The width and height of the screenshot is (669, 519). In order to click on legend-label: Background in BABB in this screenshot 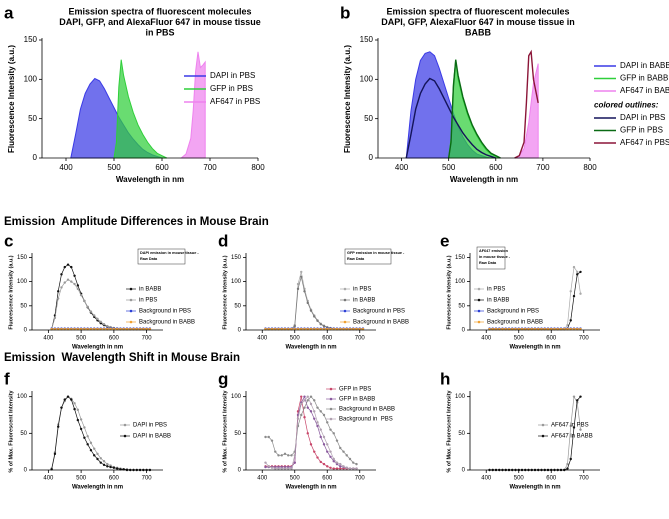, I will do `click(167, 323)`.